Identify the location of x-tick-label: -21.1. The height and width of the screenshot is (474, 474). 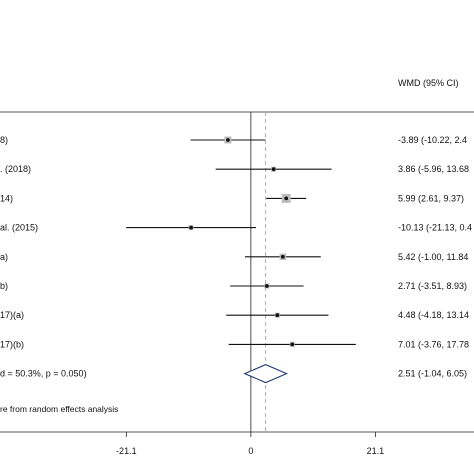
(126, 451).